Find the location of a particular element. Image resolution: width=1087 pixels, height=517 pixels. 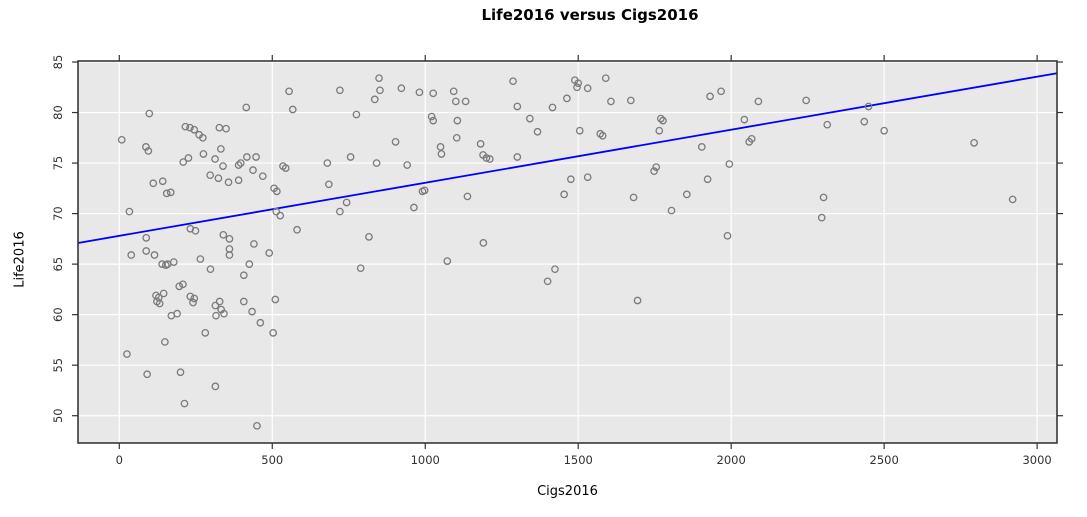

y-tick-label: 55 is located at coordinates (58, 365).